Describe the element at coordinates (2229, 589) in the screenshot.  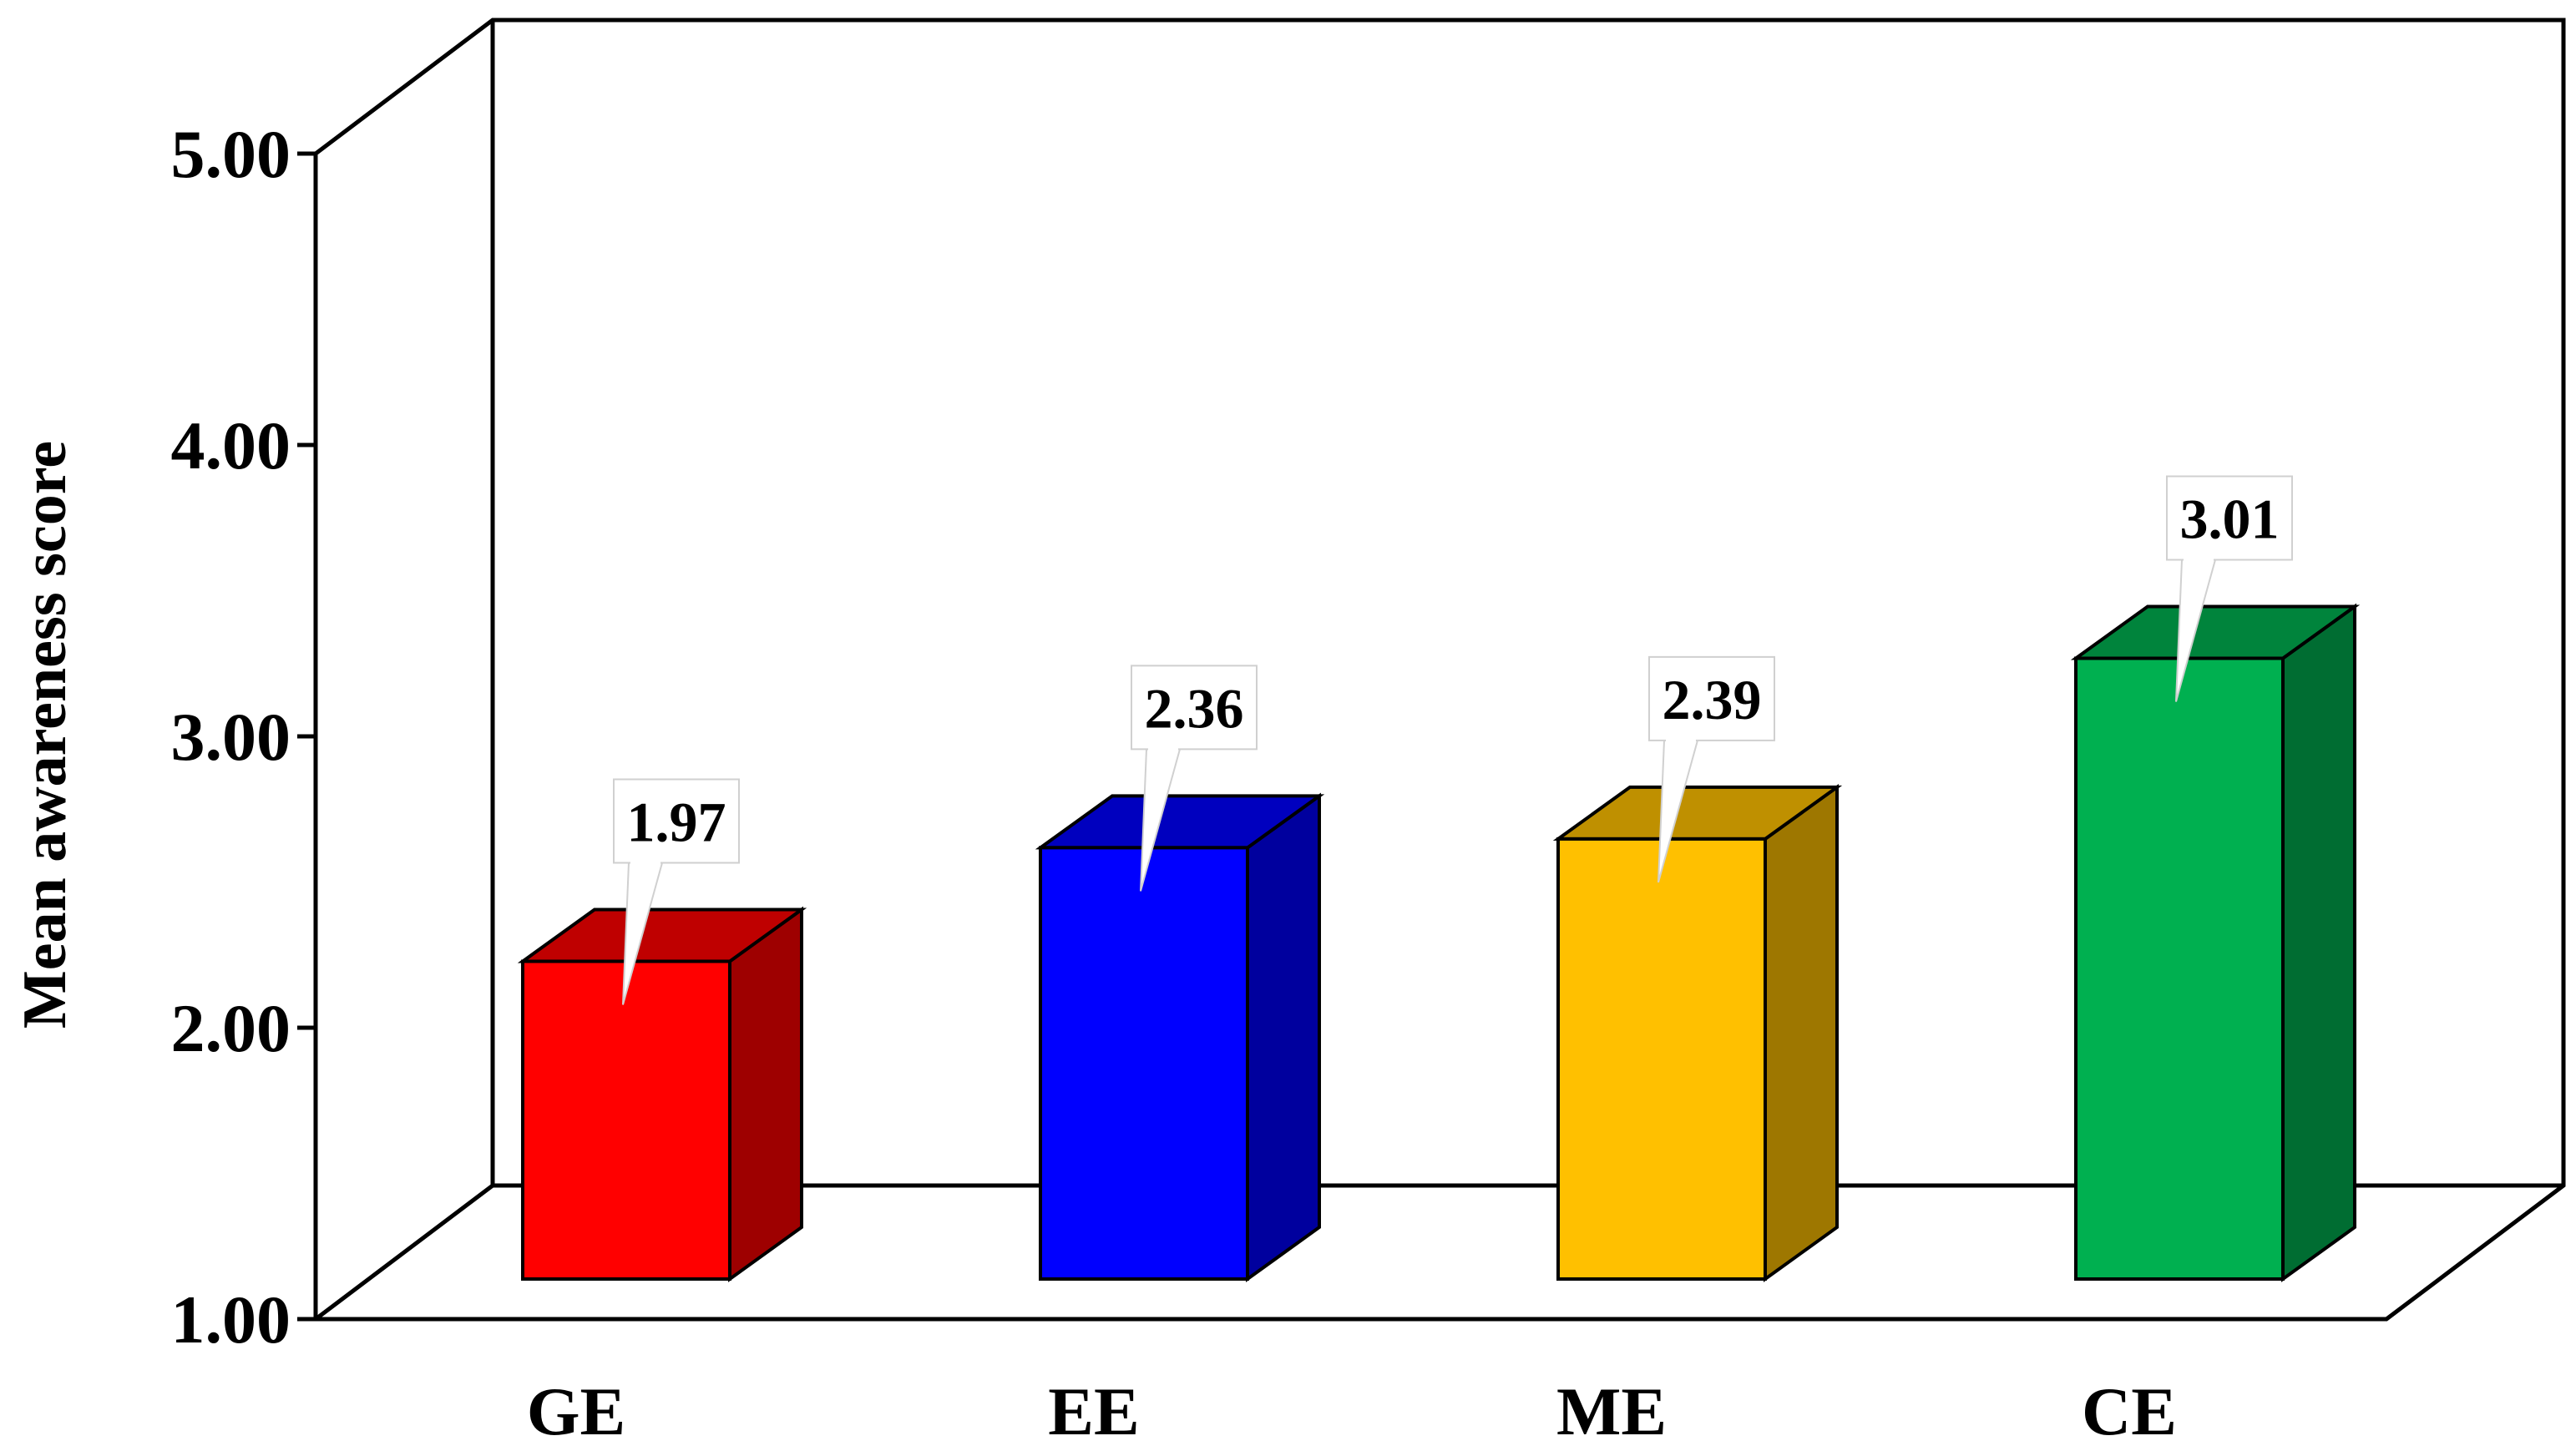
I see `data-label-ce: 3.01` at that location.